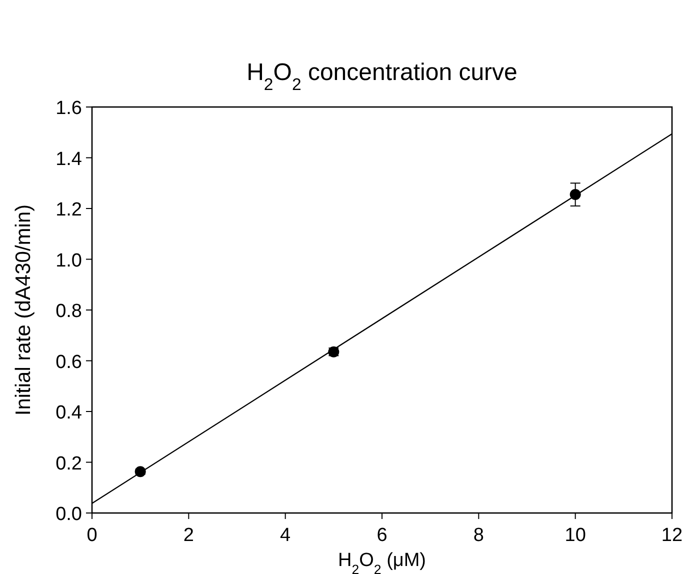 This screenshot has width=689, height=574. Describe the element at coordinates (69, 159) in the screenshot. I see `y-tick-label: 1.4` at that location.